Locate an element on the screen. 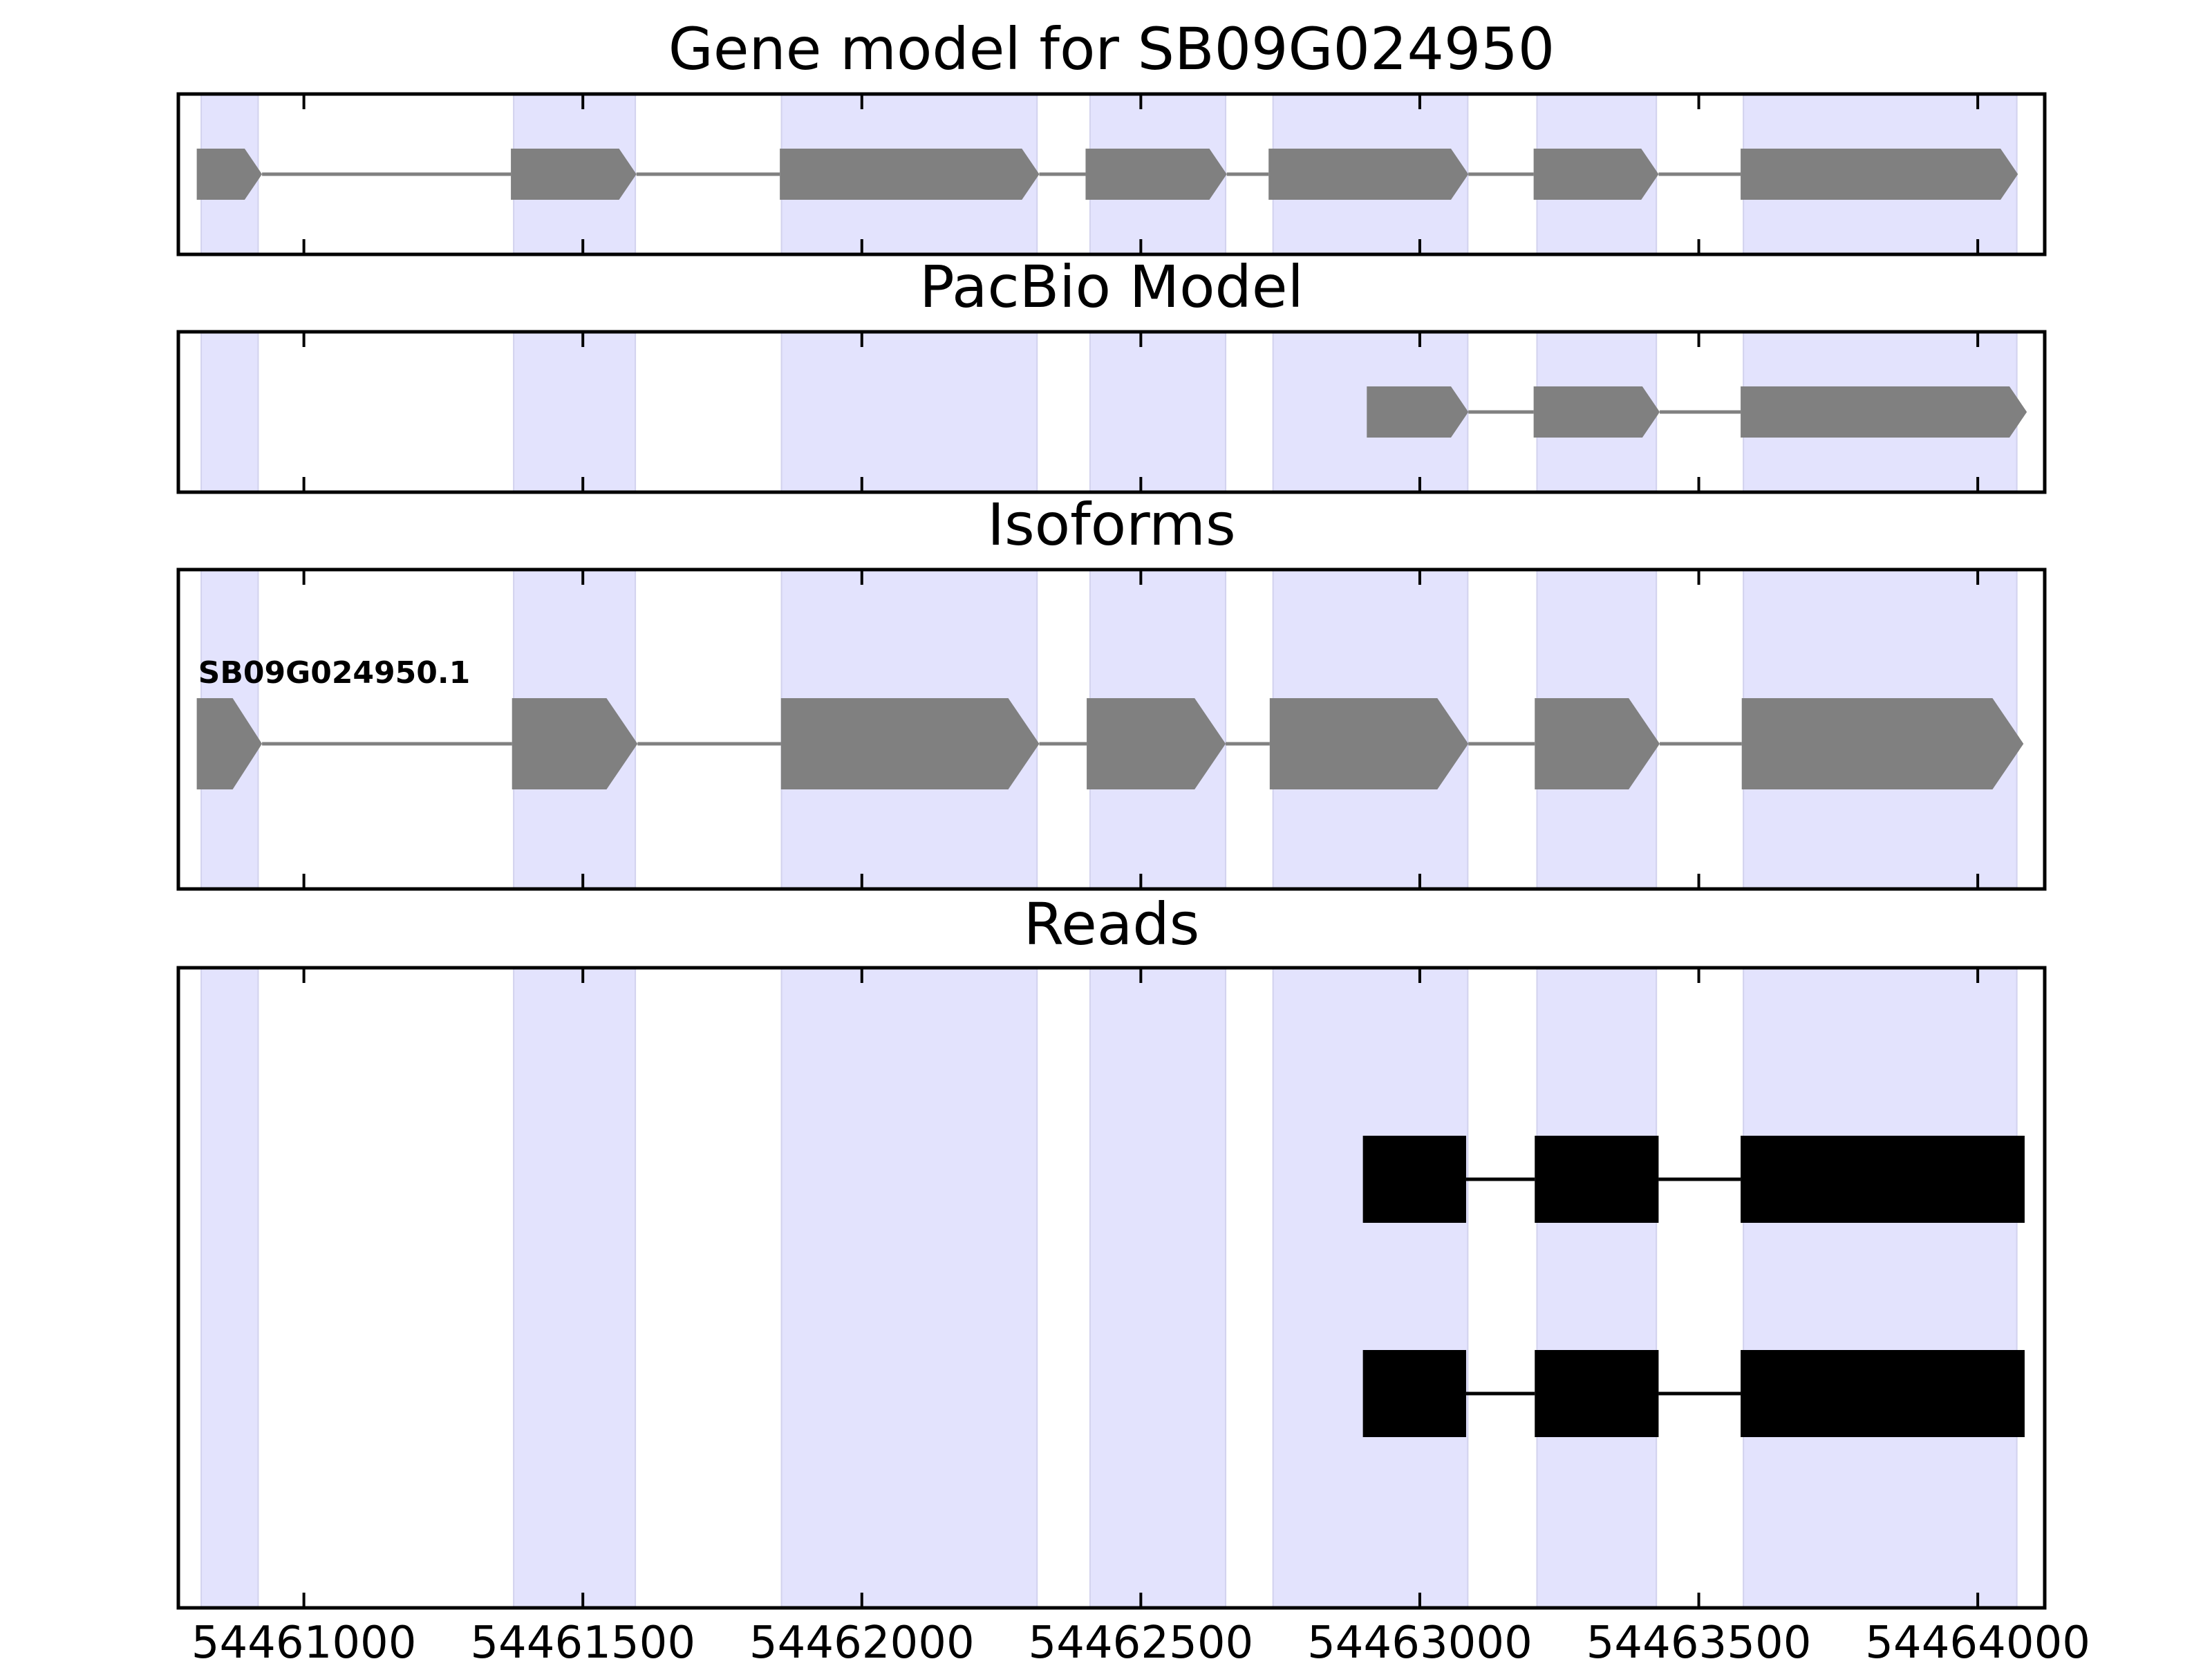  x-tick-label: 54461500 is located at coordinates (582, 1638).